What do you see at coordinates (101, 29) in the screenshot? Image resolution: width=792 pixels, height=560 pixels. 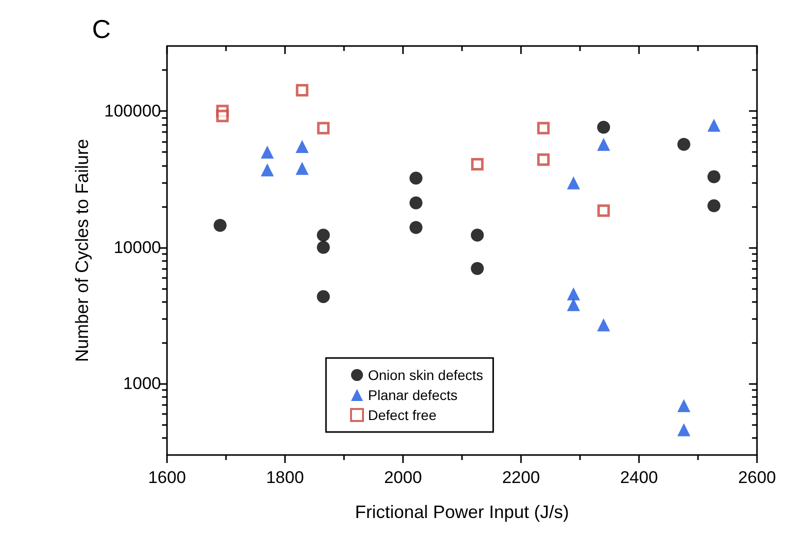 I see `text: C` at bounding box center [101, 29].